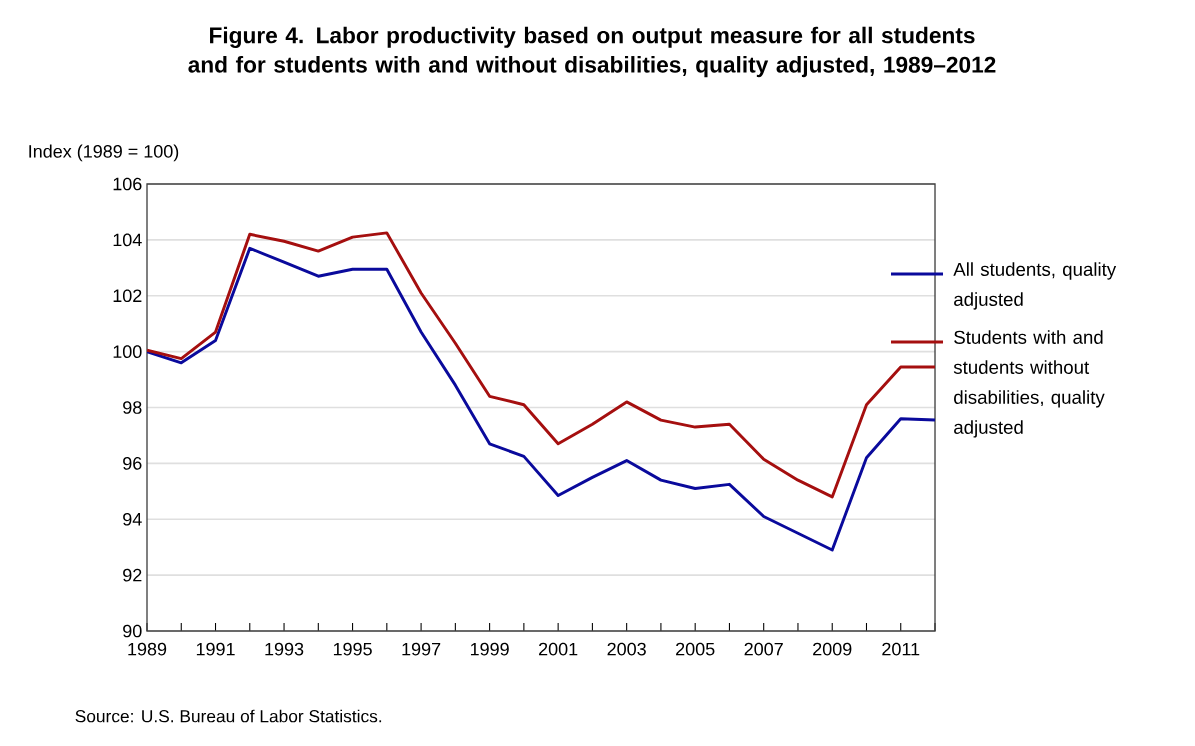 The image size is (1195, 746). What do you see at coordinates (132, 519) in the screenshot?
I see `y-tick-label: 94` at bounding box center [132, 519].